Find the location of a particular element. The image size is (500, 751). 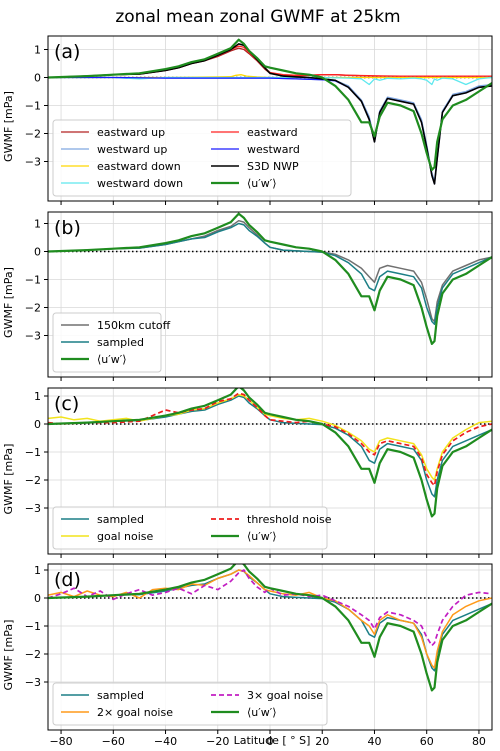

x-tick-label: 60 is located at coordinates (427, 741).